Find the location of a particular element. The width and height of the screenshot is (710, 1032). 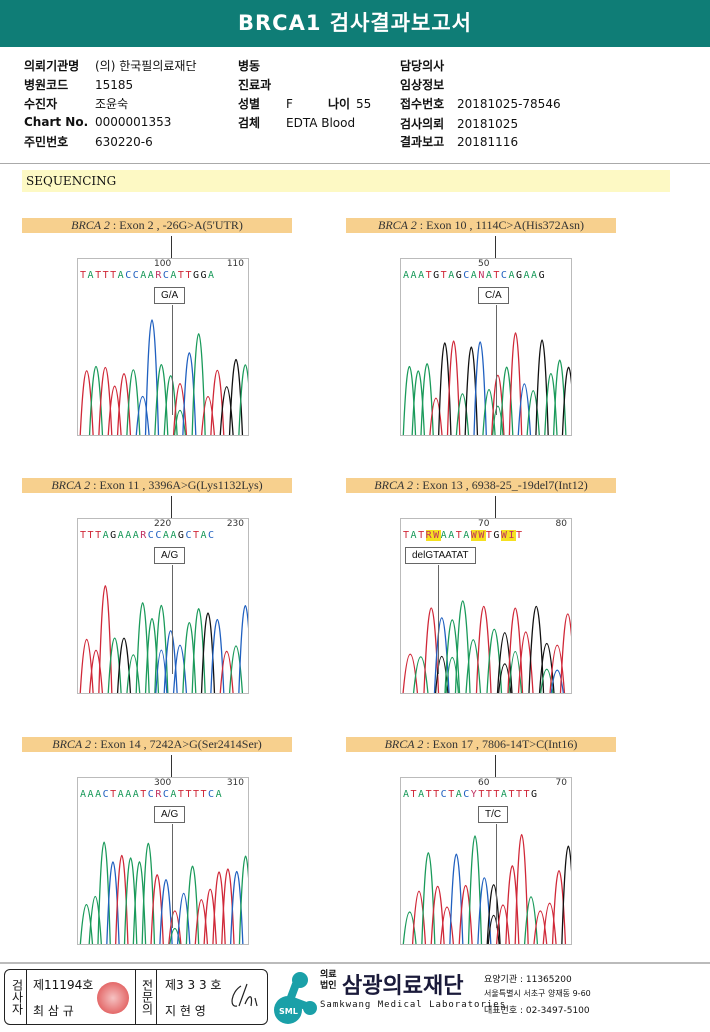

variant-label: BRCA 2 : Exon 11 , 3396A>G(Lys1132Lys) is located at coordinates (157, 485).